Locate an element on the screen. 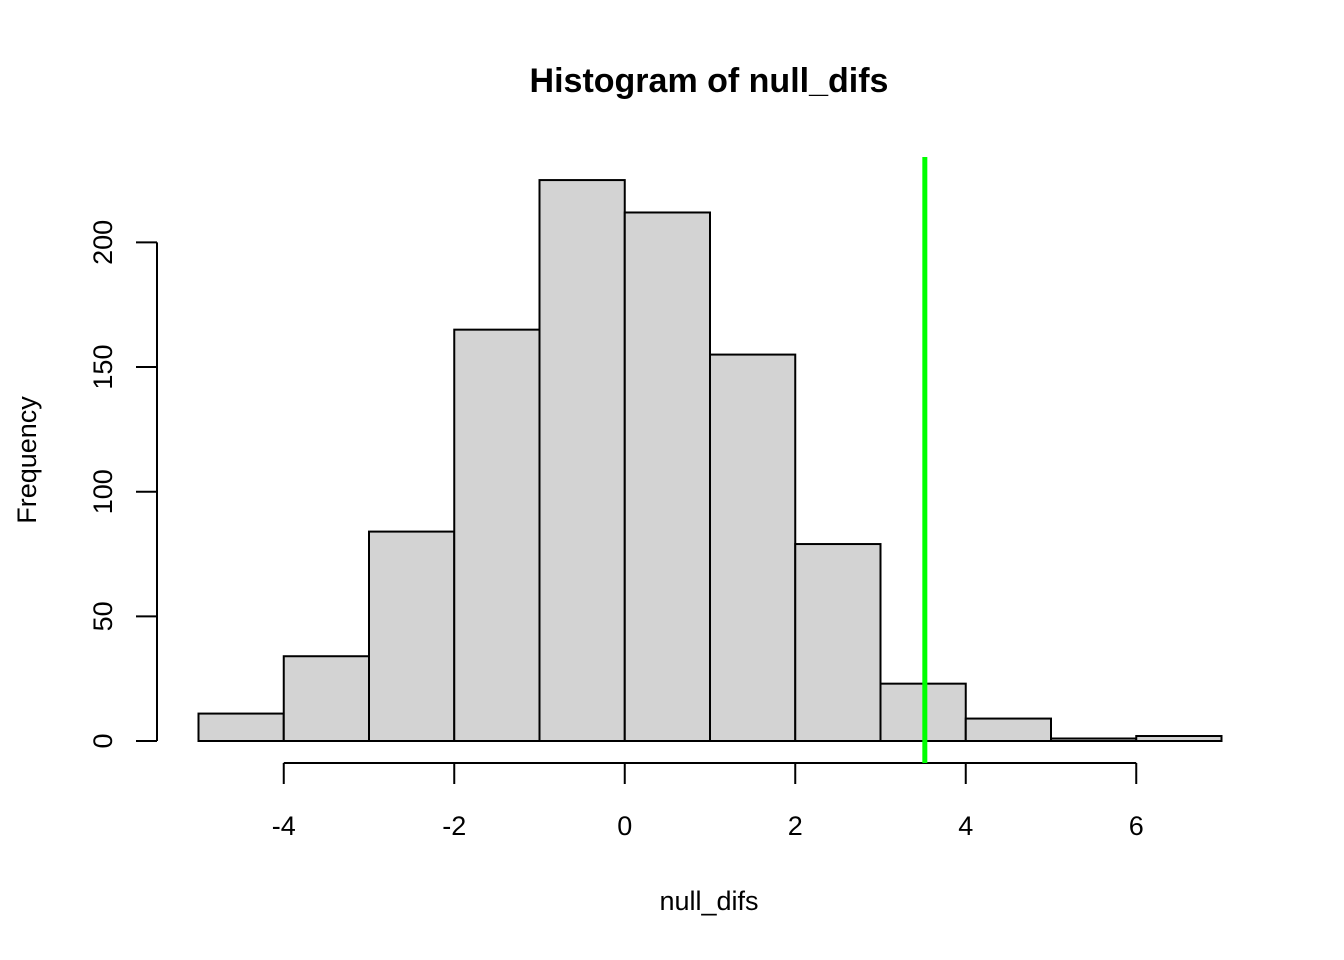  chart-title: Histogram of null_difs is located at coordinates (709, 81).